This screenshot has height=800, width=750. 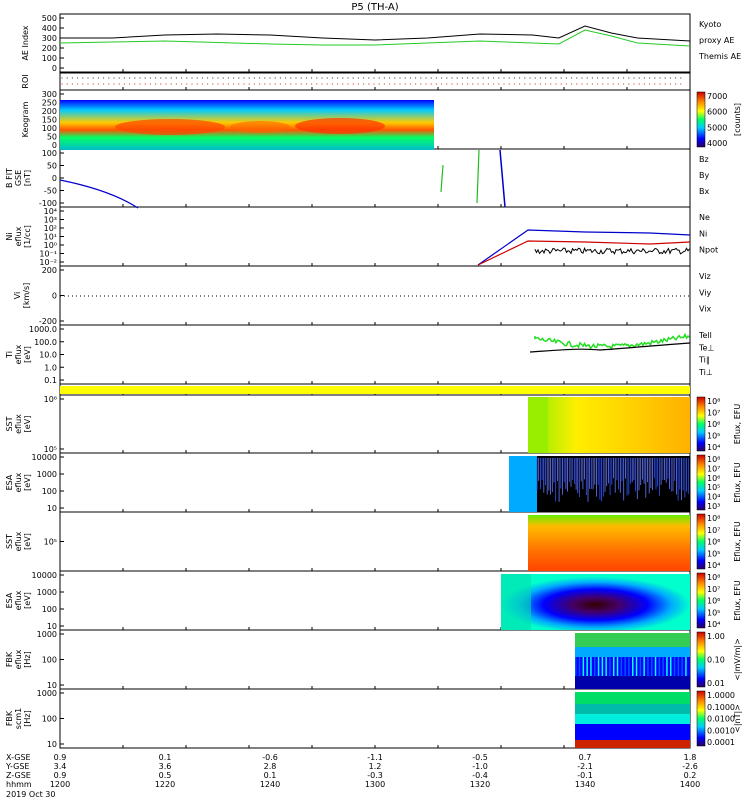 I want to click on x-tick-label: -2.1, so click(x=585, y=766).